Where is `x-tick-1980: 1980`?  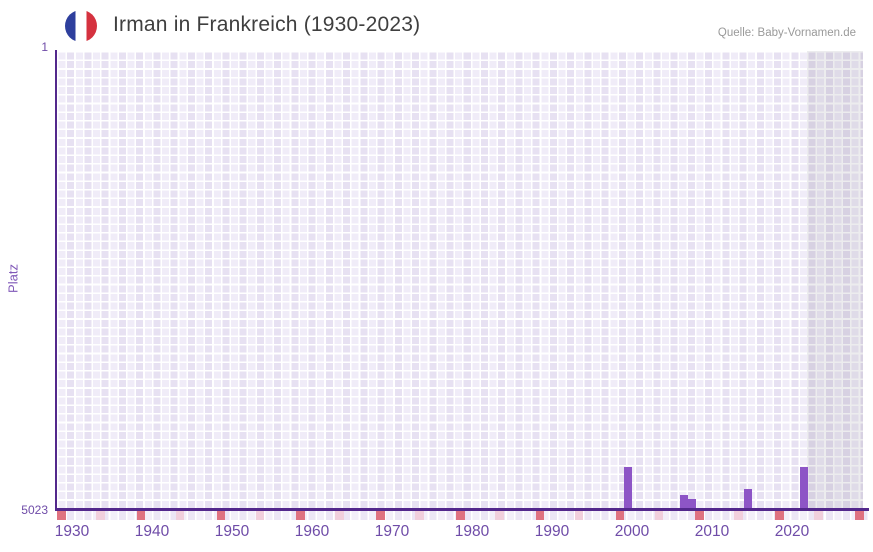 x-tick-1980: 1980 is located at coordinates (472, 531).